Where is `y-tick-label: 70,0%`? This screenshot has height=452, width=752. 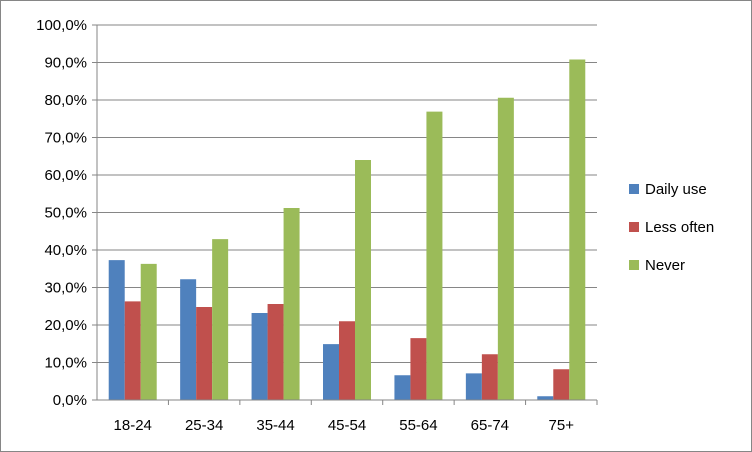 y-tick-label: 70,0% is located at coordinates (65, 138).